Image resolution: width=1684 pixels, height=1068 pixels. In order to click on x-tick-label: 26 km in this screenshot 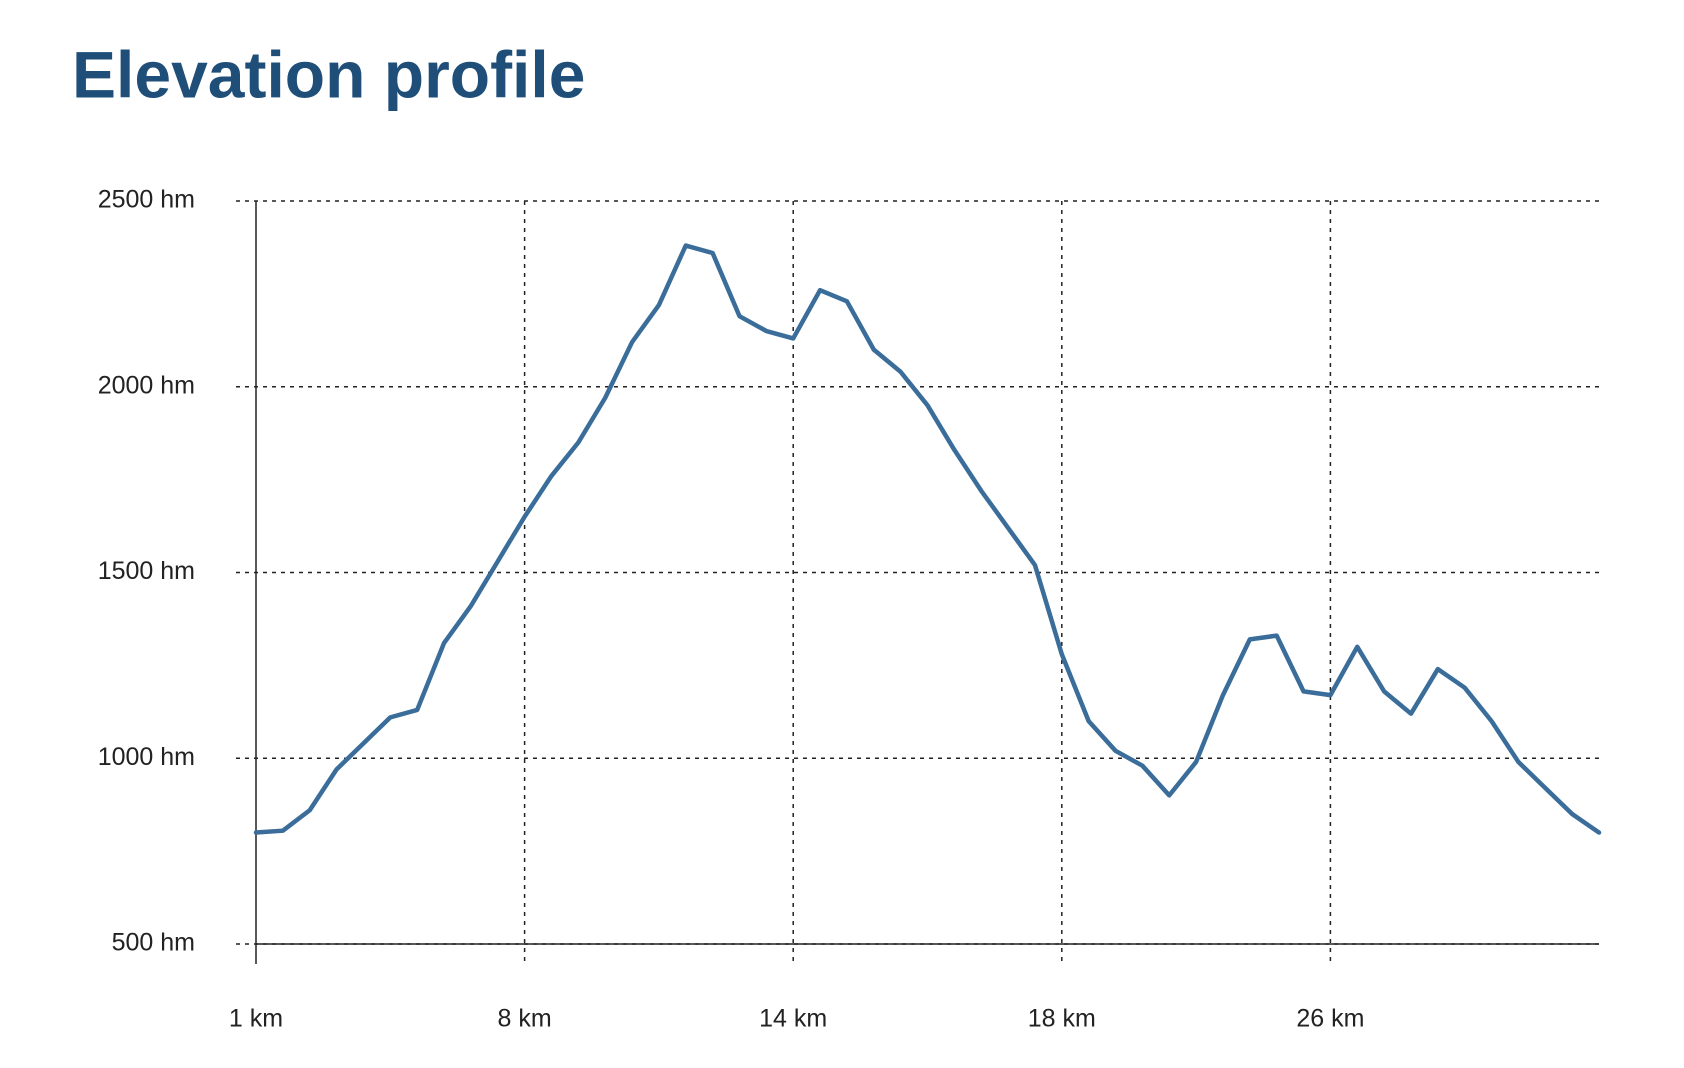, I will do `click(1330, 1019)`.